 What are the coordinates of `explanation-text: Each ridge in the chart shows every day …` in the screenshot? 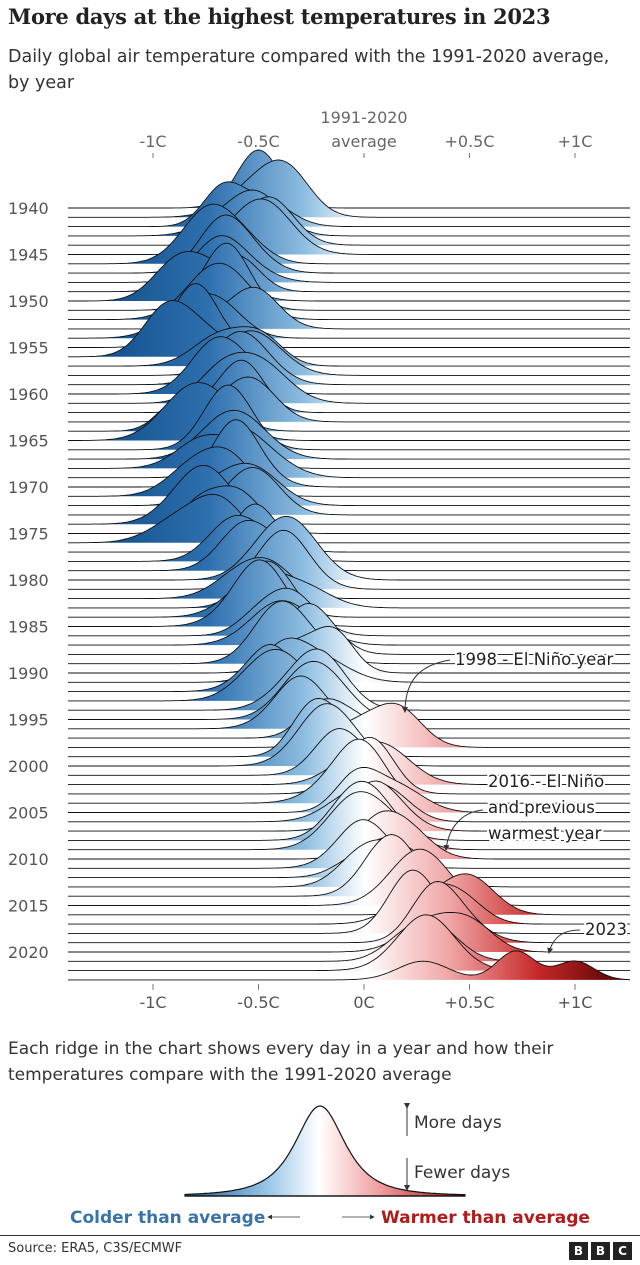 It's located at (281, 1062).